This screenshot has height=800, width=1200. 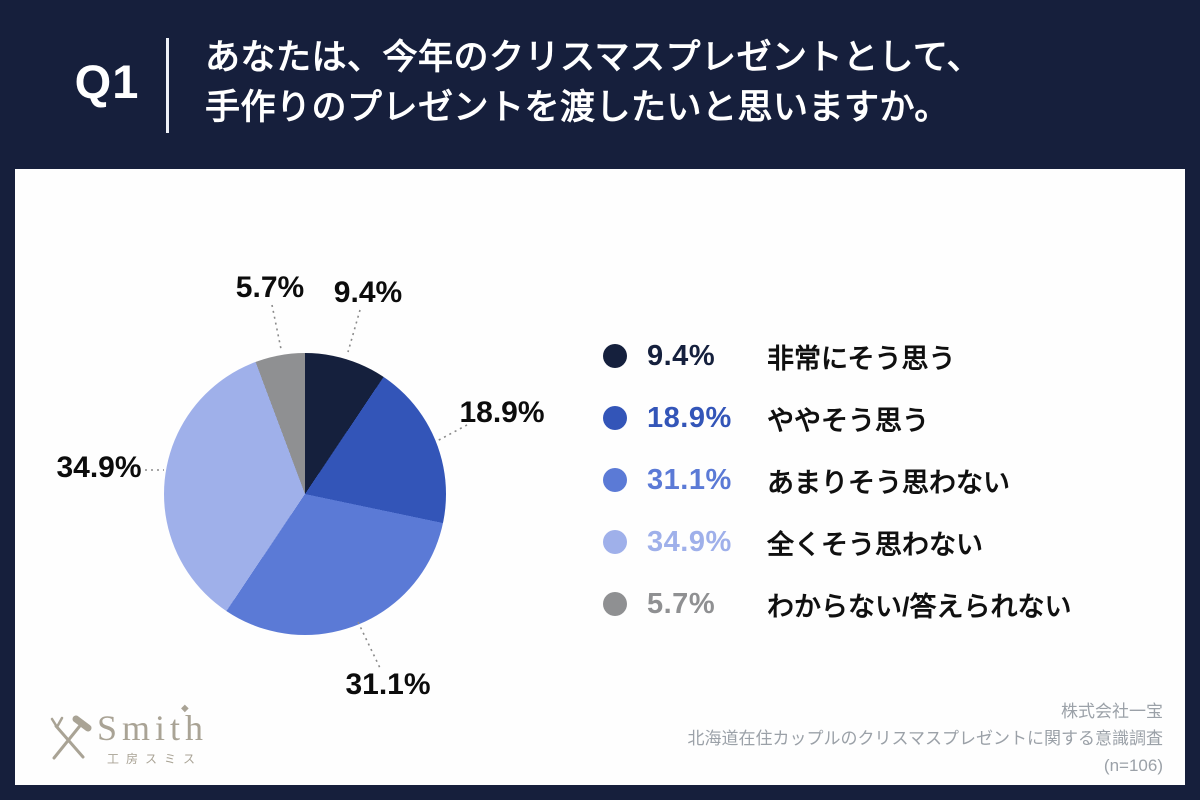 I want to click on legend-label: あまりそう思わない, so click(x=888, y=482).